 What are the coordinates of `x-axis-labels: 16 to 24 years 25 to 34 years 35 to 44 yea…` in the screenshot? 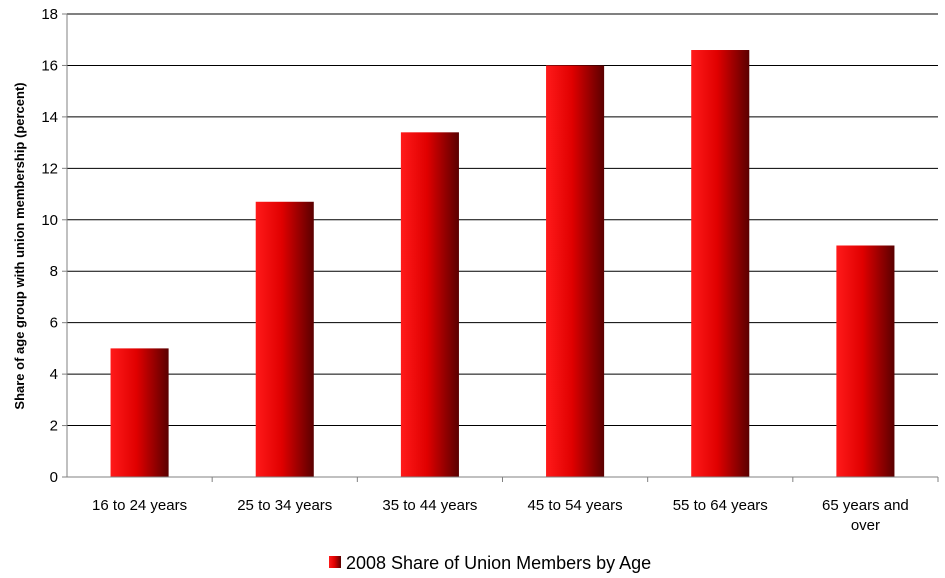 It's located at (515, 505).